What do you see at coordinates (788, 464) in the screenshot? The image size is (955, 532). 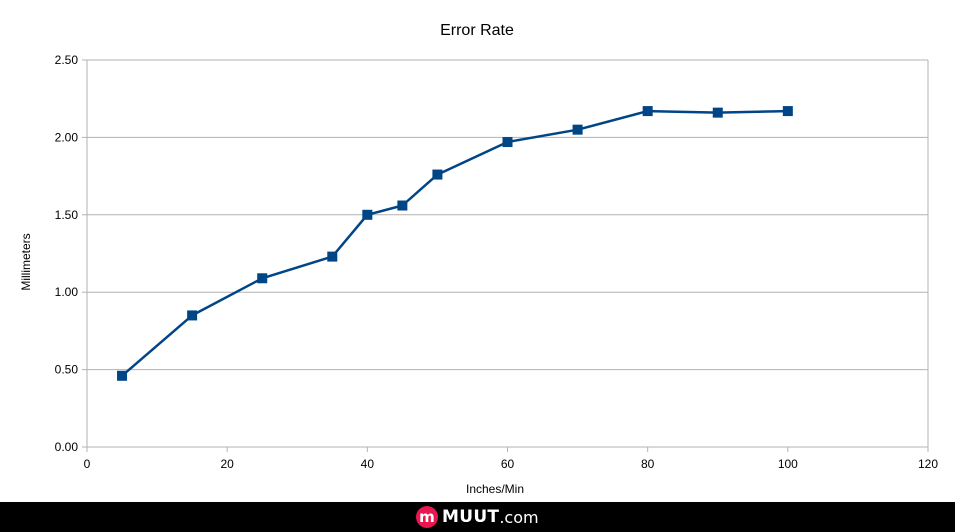 I see `x-tick-label: 100` at bounding box center [788, 464].